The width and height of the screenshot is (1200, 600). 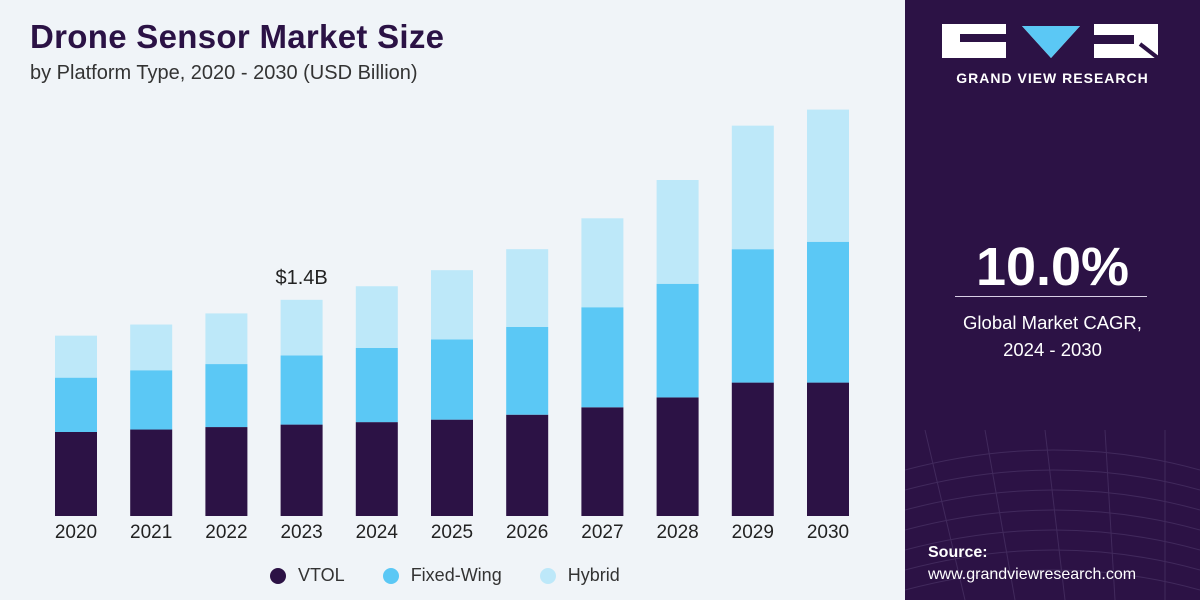 What do you see at coordinates (752, 187) in the screenshot?
I see `bar-hybrid-2029` at bounding box center [752, 187].